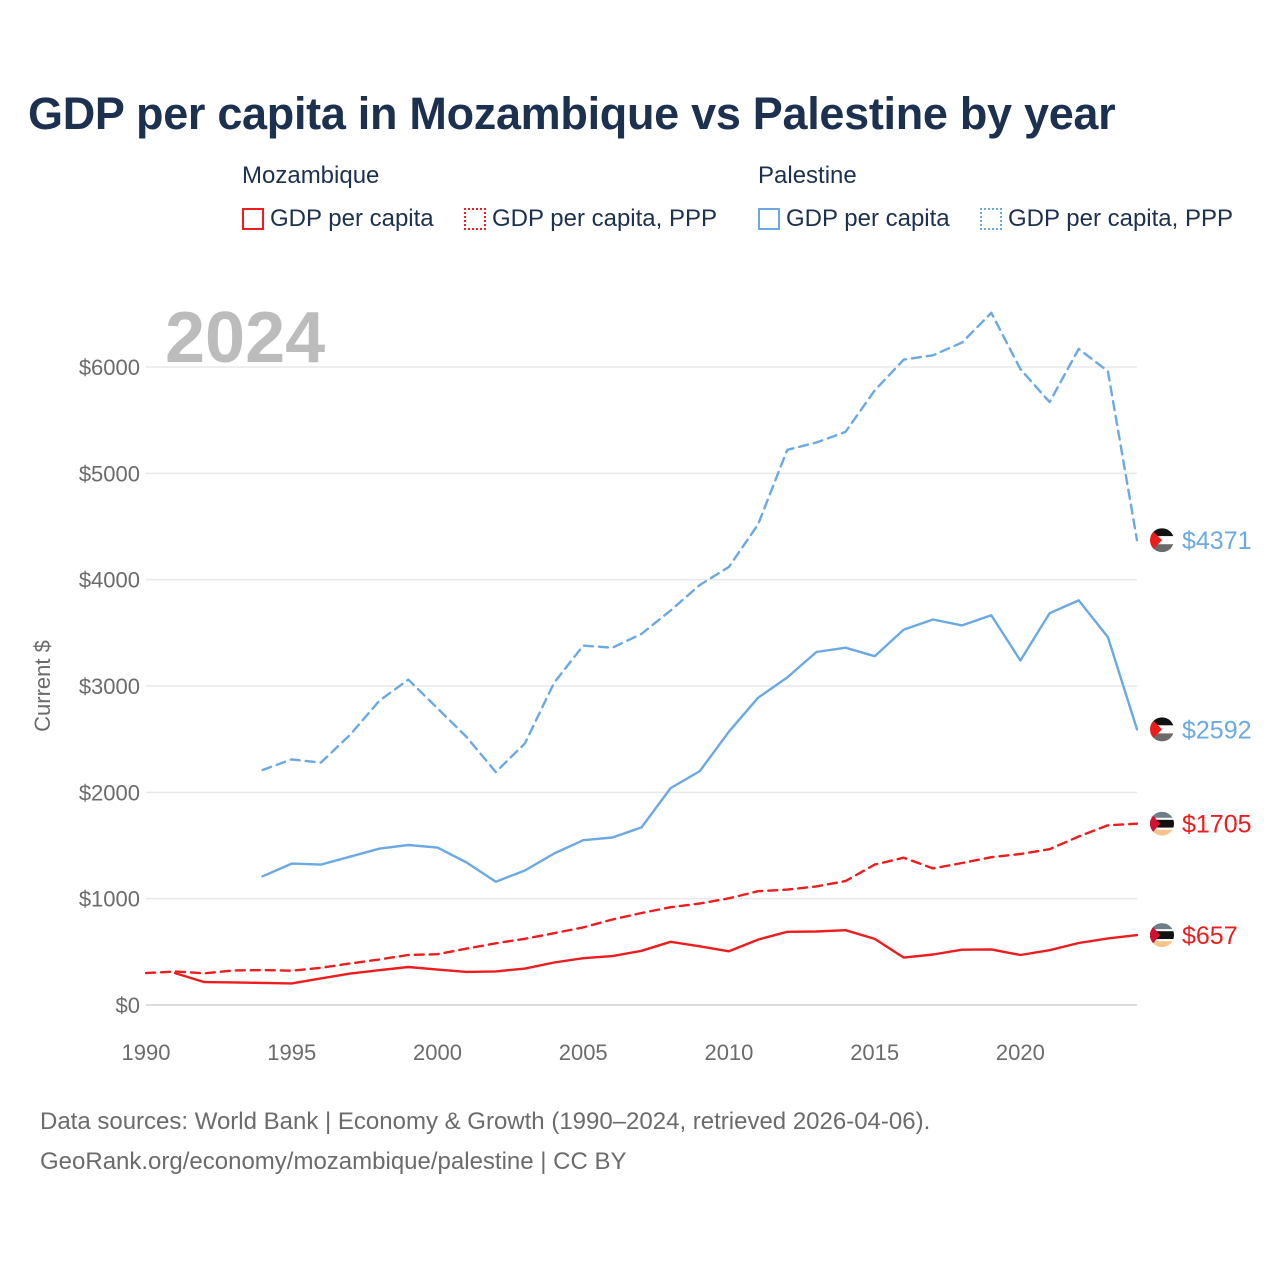 The height and width of the screenshot is (1280, 1280). What do you see at coordinates (583, 1052) in the screenshot?
I see `x-tick-label: 2005` at bounding box center [583, 1052].